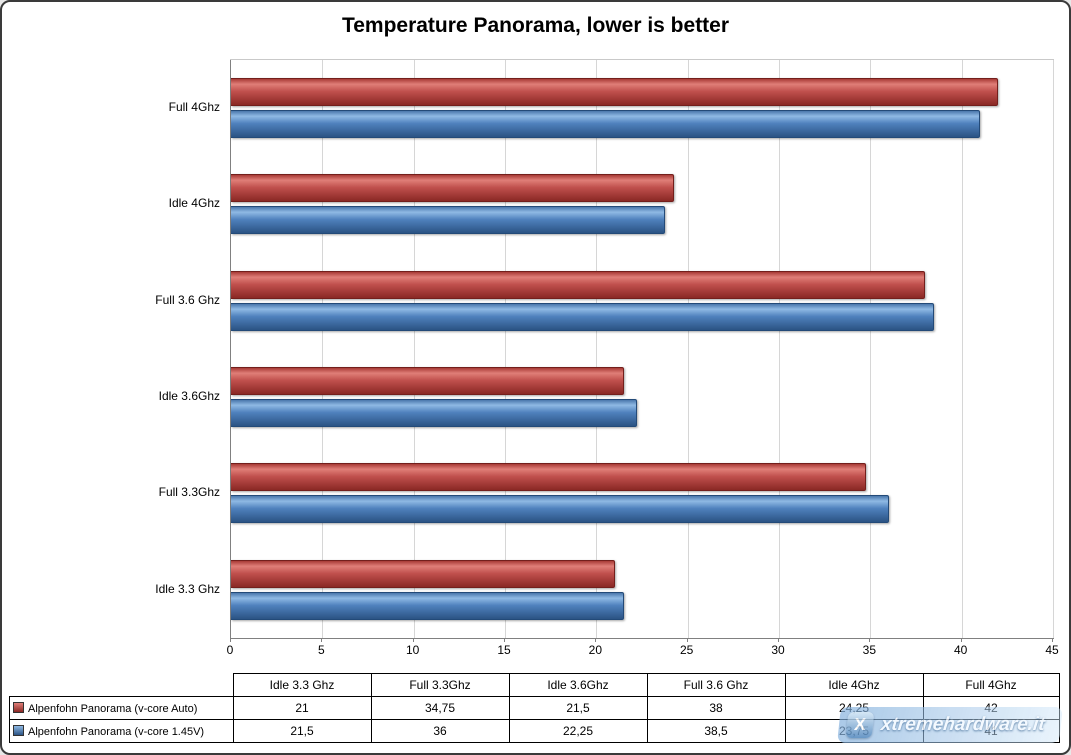 Image resolution: width=1071 pixels, height=755 pixels. I want to click on value-cell-series2-Full 3.6 Ghz: 38,5, so click(716, 731).